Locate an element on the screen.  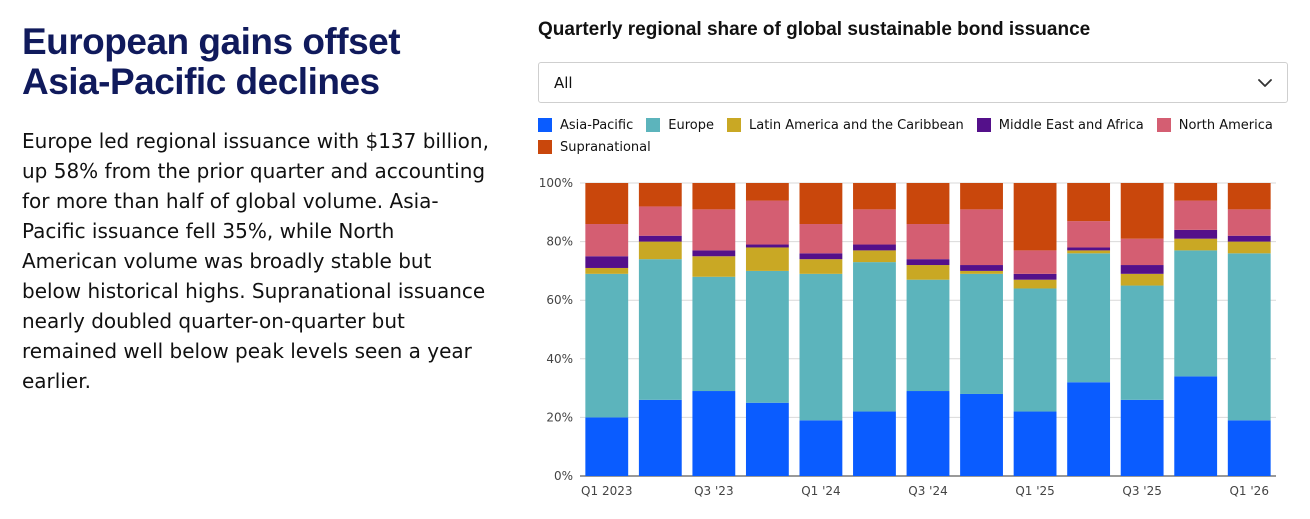
legend-item: Europe is located at coordinates (680, 125).